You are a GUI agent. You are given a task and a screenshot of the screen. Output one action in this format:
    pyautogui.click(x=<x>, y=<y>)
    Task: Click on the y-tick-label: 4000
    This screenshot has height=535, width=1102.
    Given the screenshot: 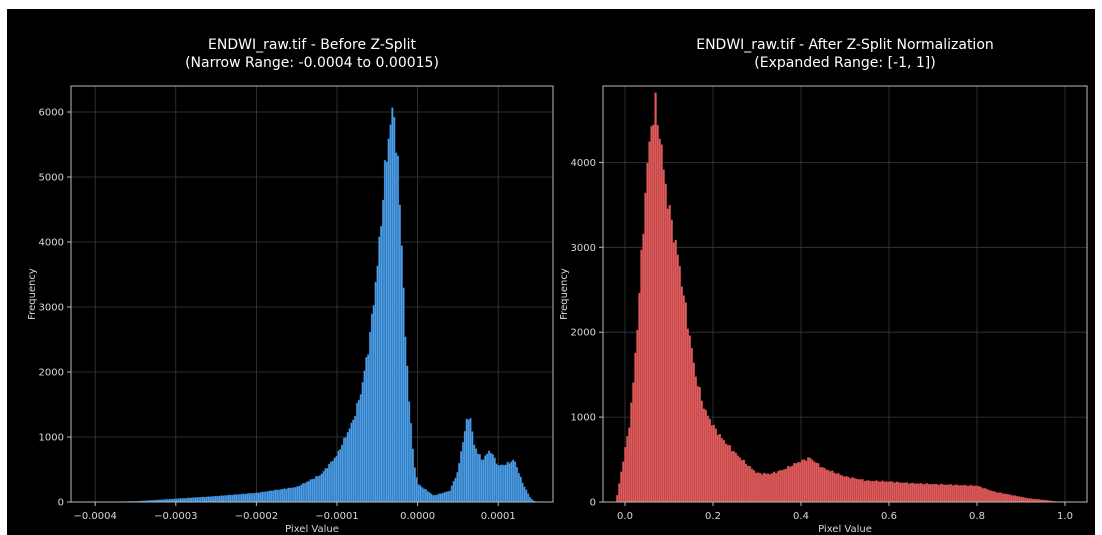 What is the action you would take?
    pyautogui.click(x=51, y=243)
    